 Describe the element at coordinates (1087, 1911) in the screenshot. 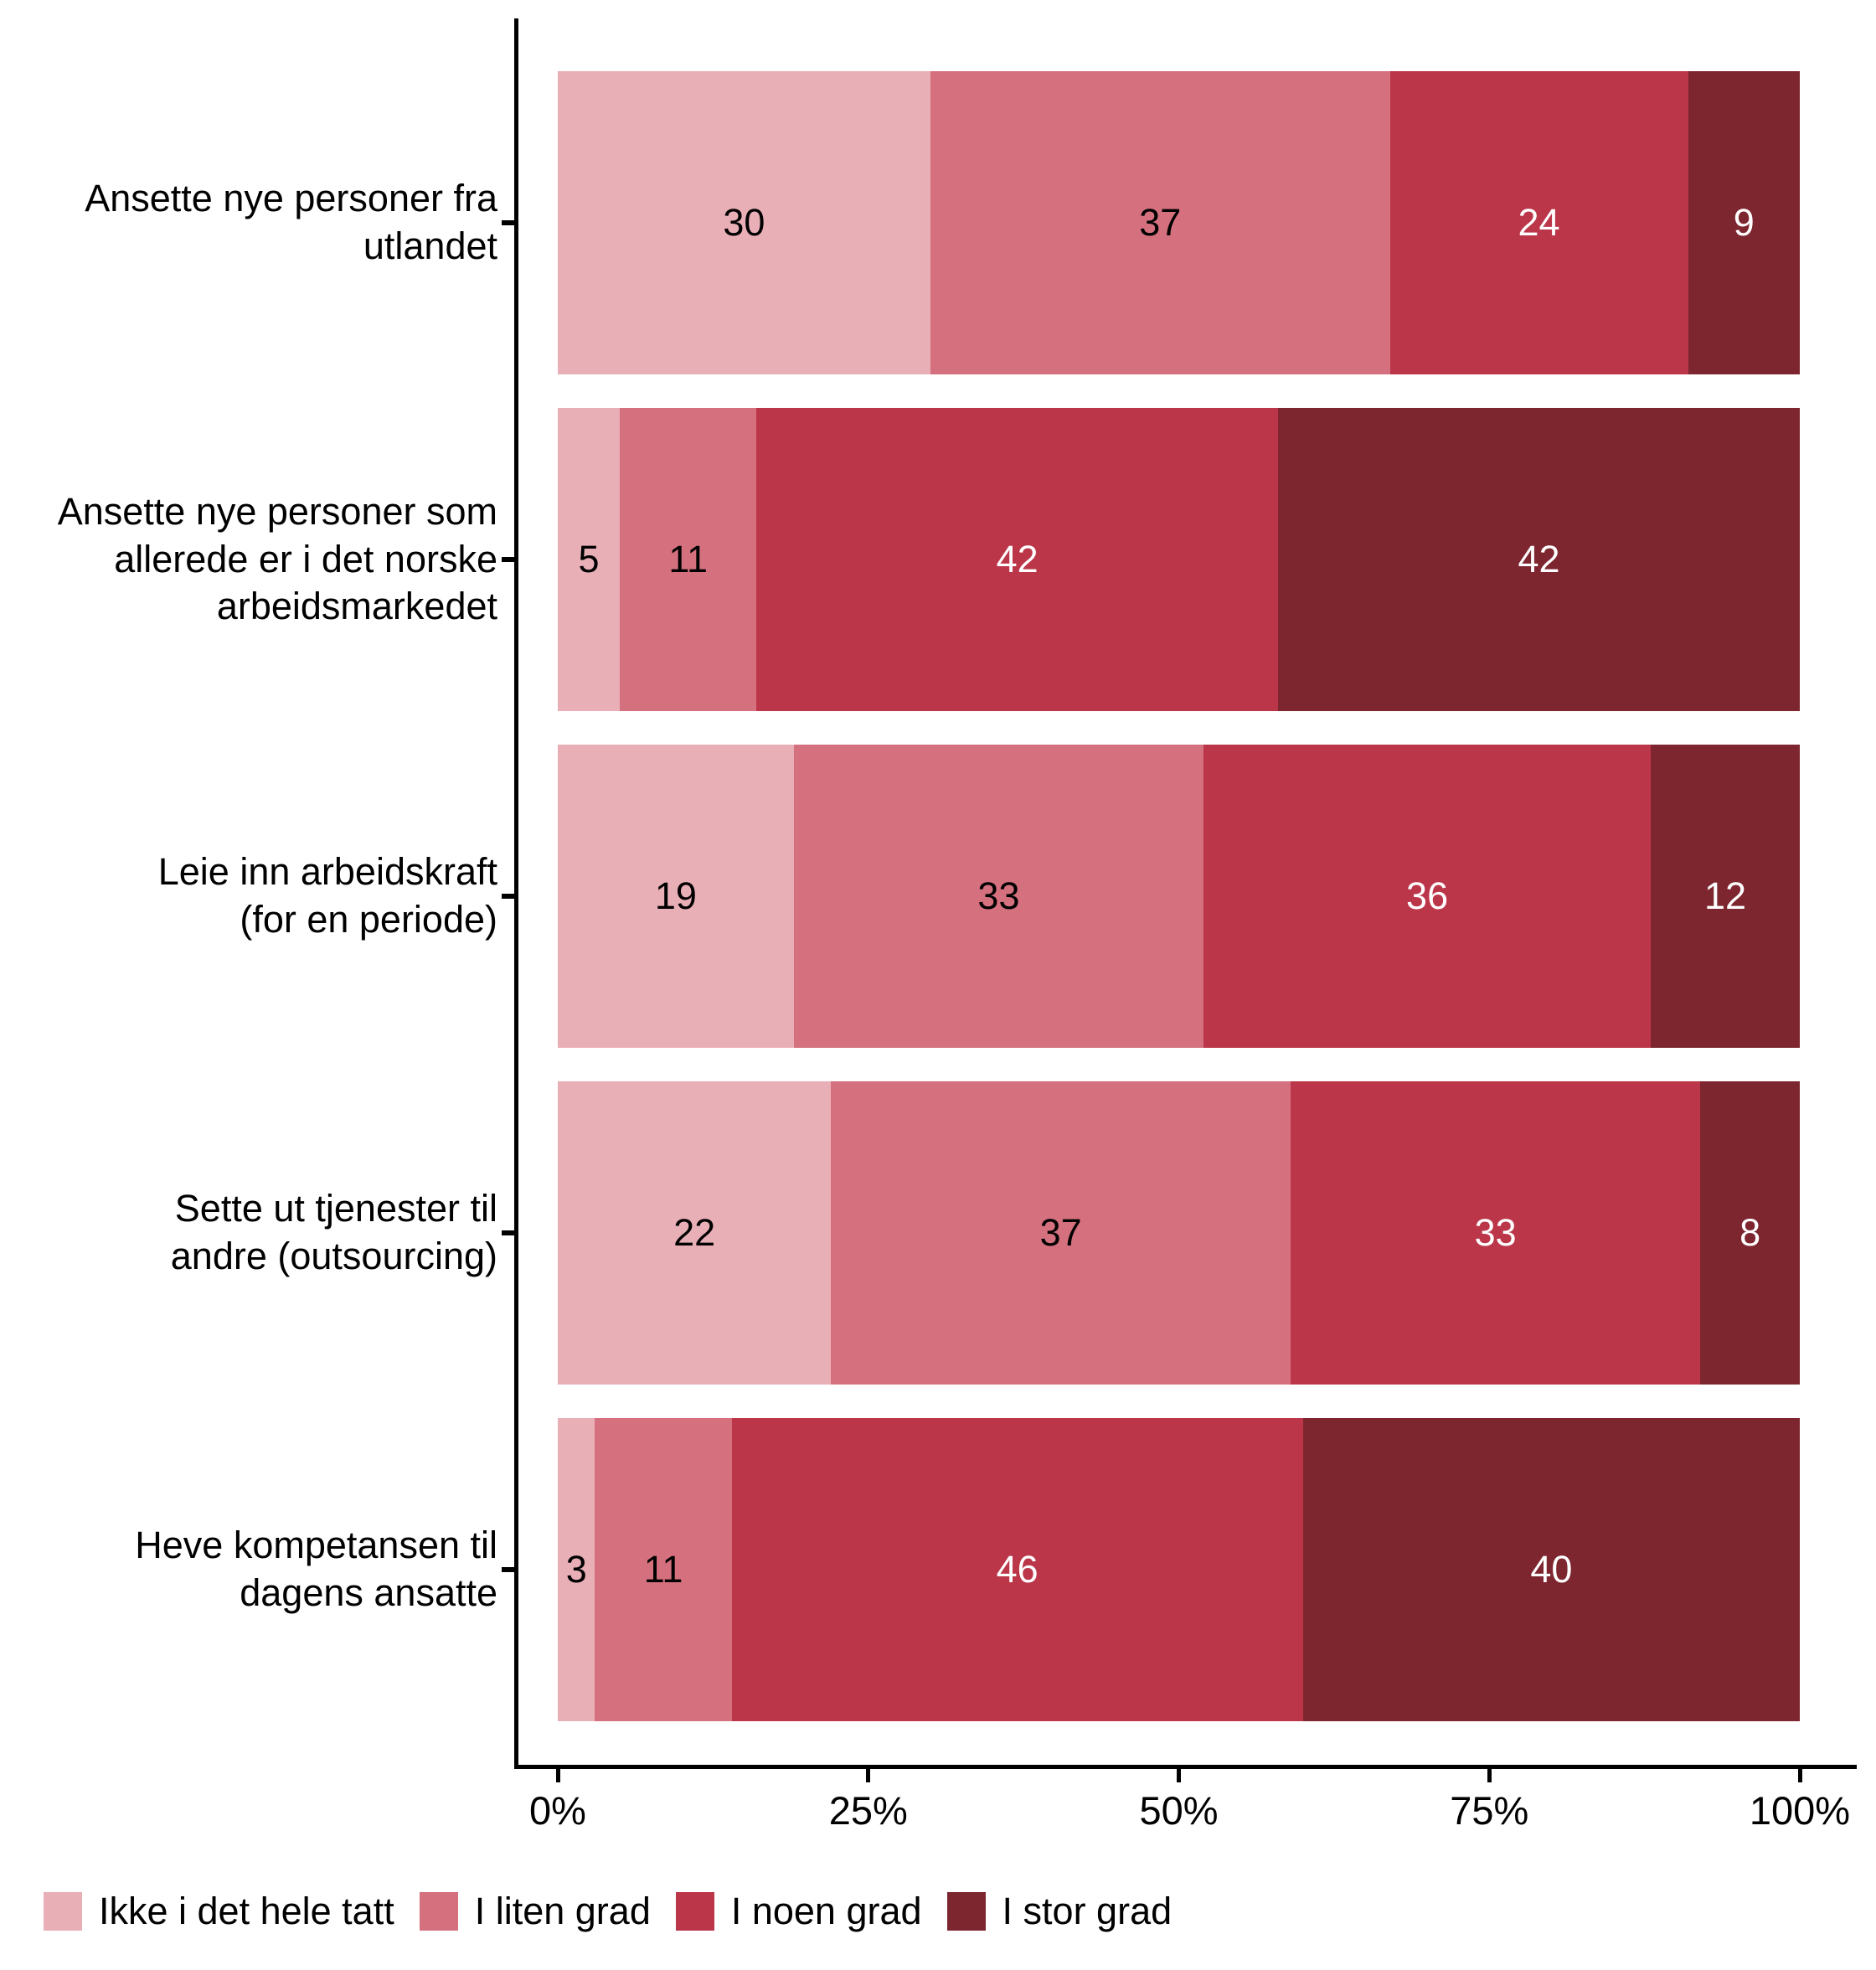

I see `legend-label: I stor grad` at that location.